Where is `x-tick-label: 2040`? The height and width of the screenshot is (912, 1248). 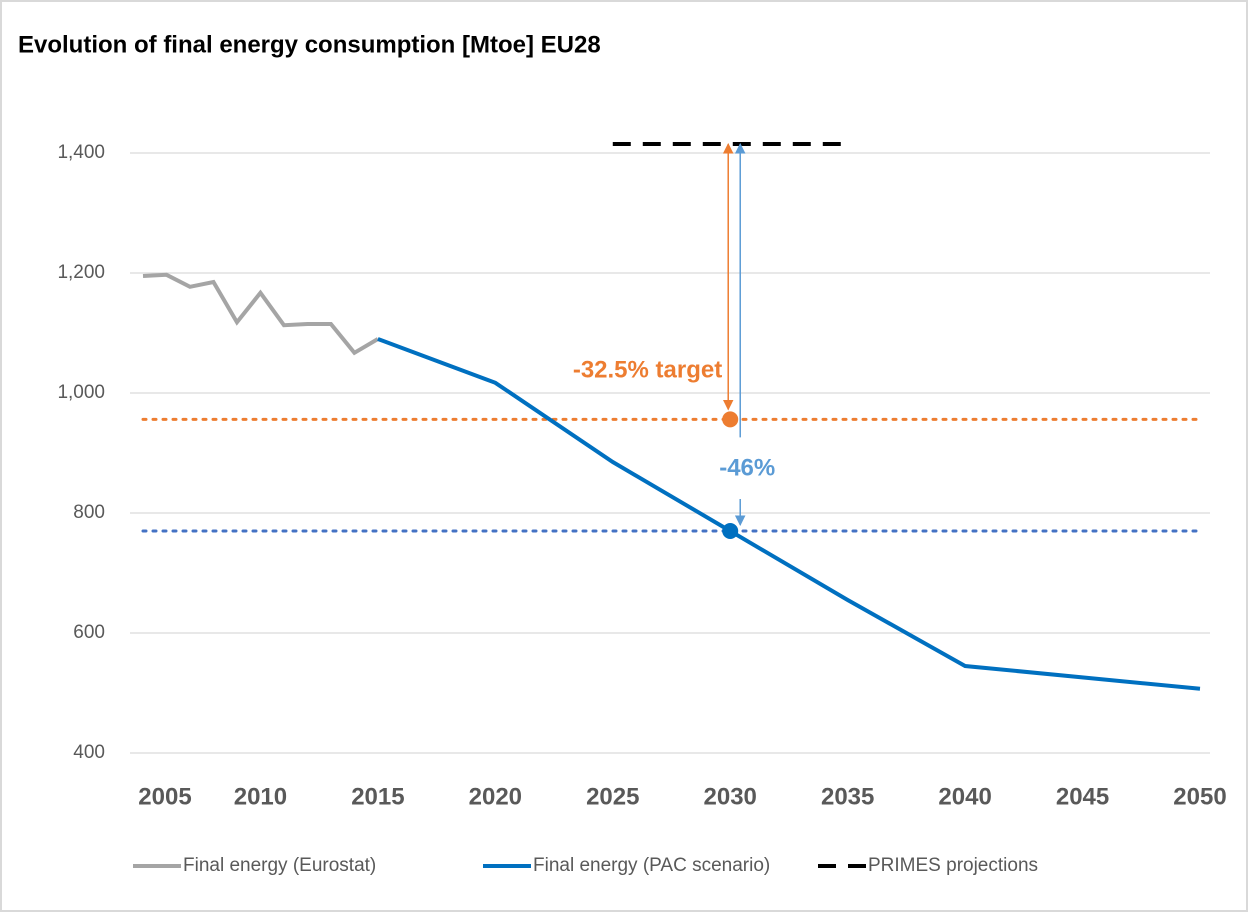
x-tick-label: 2040 is located at coordinates (964, 796).